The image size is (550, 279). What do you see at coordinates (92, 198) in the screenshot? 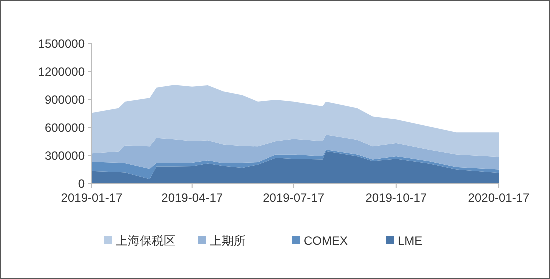
I see `x-tick-label: 2019-01-17` at bounding box center [92, 198].